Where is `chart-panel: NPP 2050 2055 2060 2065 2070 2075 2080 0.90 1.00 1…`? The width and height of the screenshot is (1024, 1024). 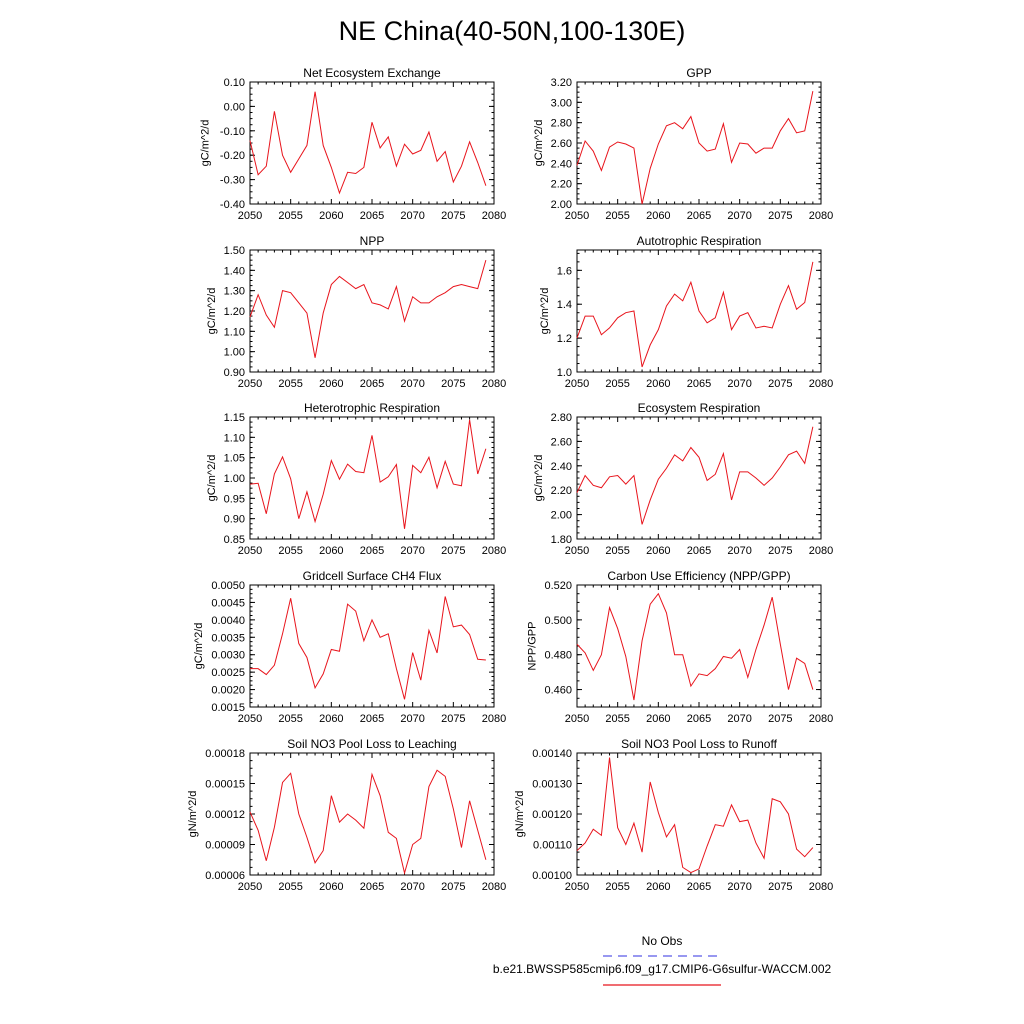
chart-panel: NPP 2050 2055 2060 2065 2070 2075 2080 0.90 1.00 1… is located at coordinates (356, 312).